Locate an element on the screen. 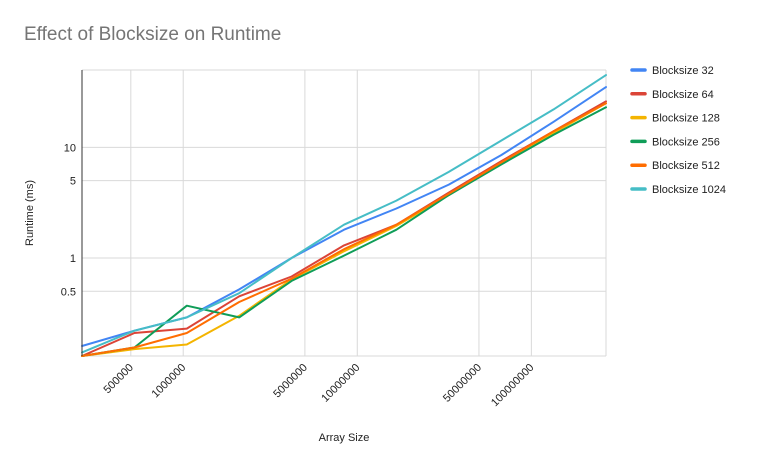  legend-item: Blocksize 128 is located at coordinates (675, 119).